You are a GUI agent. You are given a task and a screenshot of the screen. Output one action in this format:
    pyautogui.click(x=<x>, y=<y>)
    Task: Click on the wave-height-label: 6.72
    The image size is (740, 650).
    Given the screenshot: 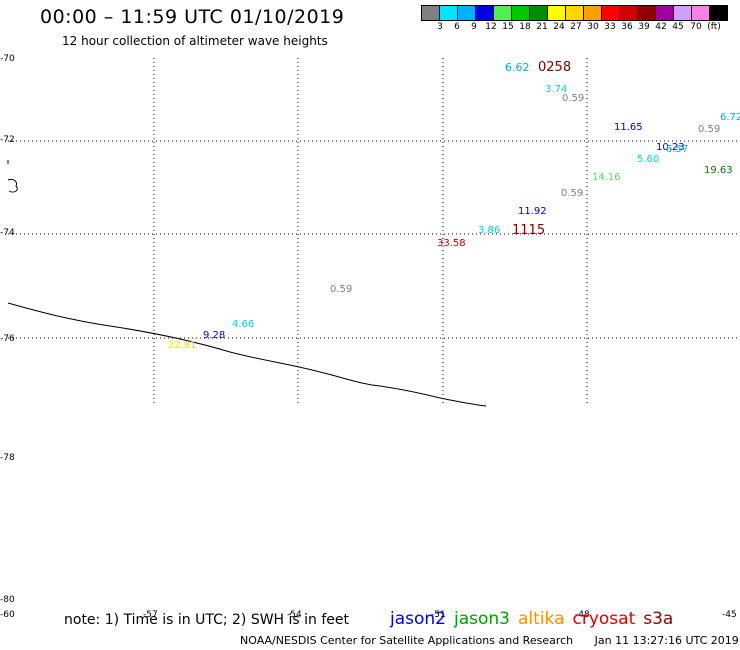 What is the action you would take?
    pyautogui.click(x=730, y=117)
    